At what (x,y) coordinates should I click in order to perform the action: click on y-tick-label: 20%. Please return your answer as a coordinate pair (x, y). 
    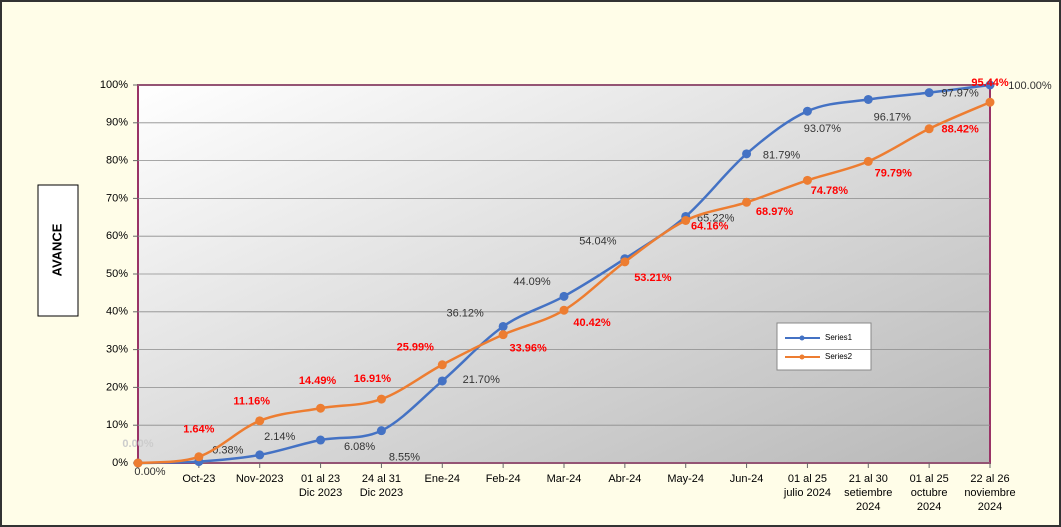
    Looking at the image, I should click on (117, 387).